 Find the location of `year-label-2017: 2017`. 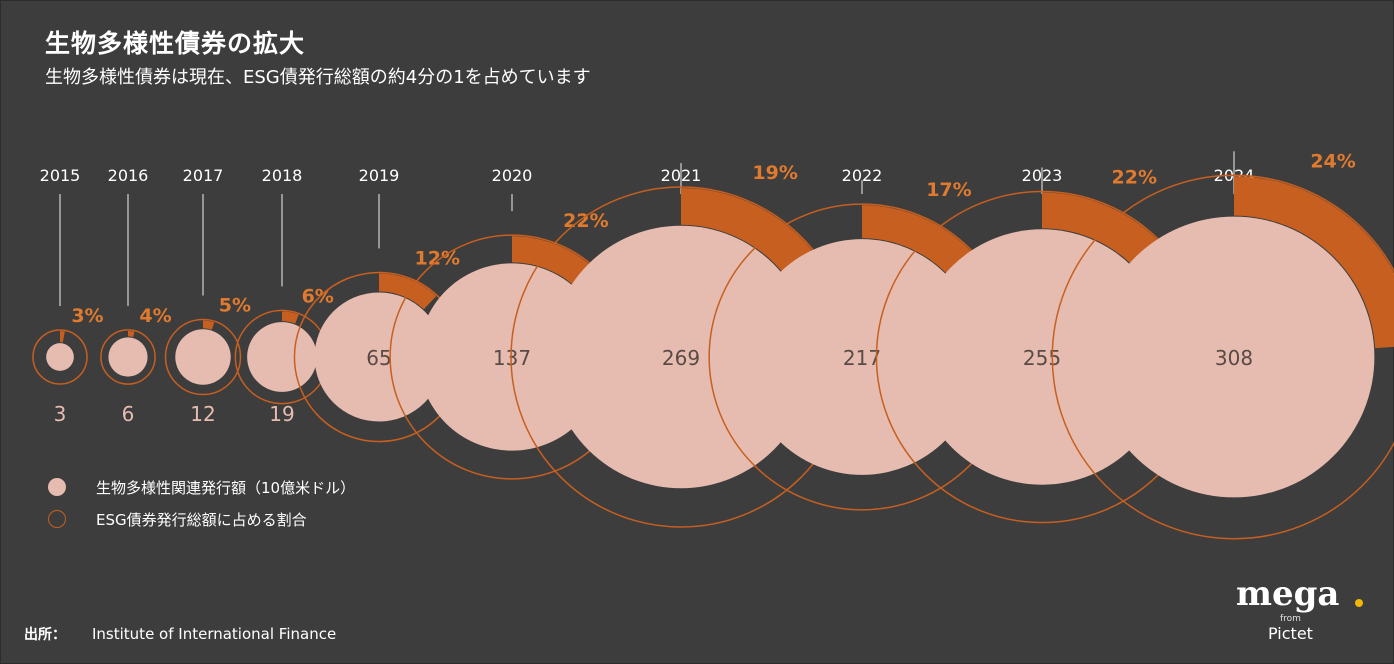

year-label-2017: 2017 is located at coordinates (203, 175).